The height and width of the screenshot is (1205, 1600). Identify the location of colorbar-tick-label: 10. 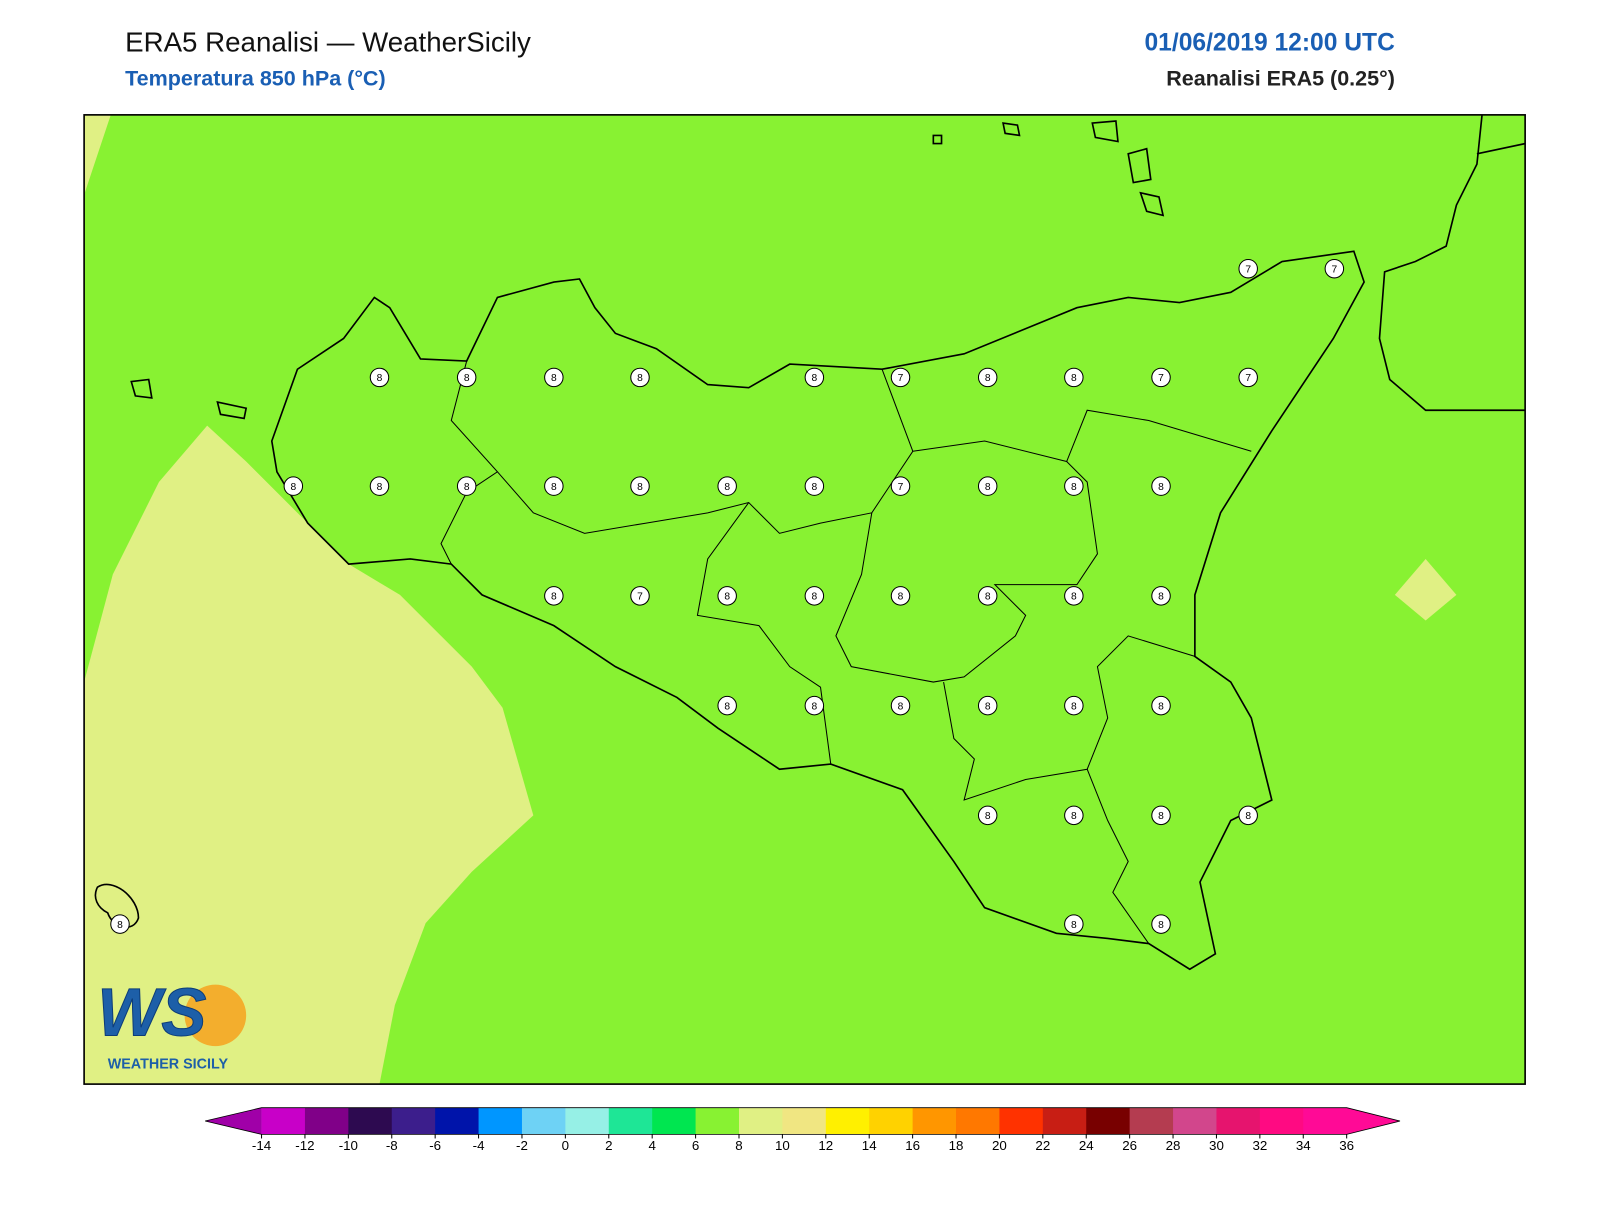
(782, 1145).